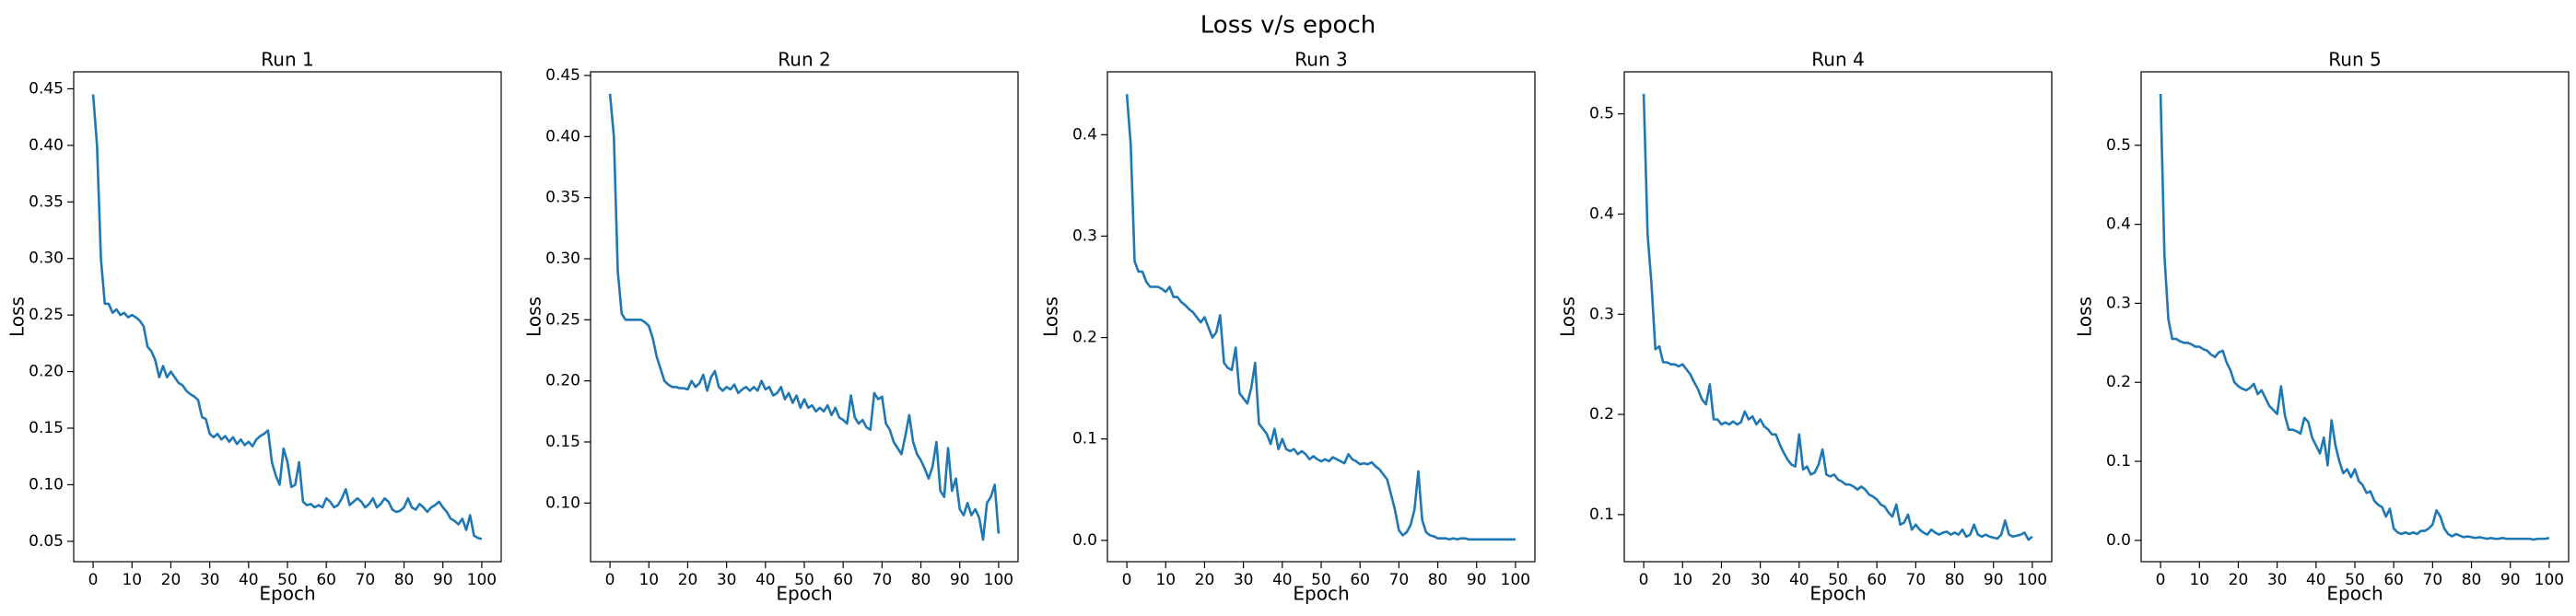 This screenshot has height=616, width=2576. What do you see at coordinates (1320, 60) in the screenshot?
I see `subplot-title: Run 3` at bounding box center [1320, 60].